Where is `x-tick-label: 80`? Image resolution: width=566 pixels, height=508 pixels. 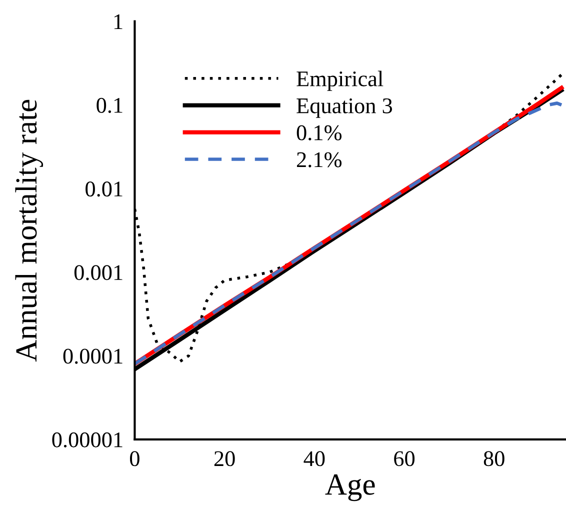
x-tick-label: 80 is located at coordinates (494, 458).